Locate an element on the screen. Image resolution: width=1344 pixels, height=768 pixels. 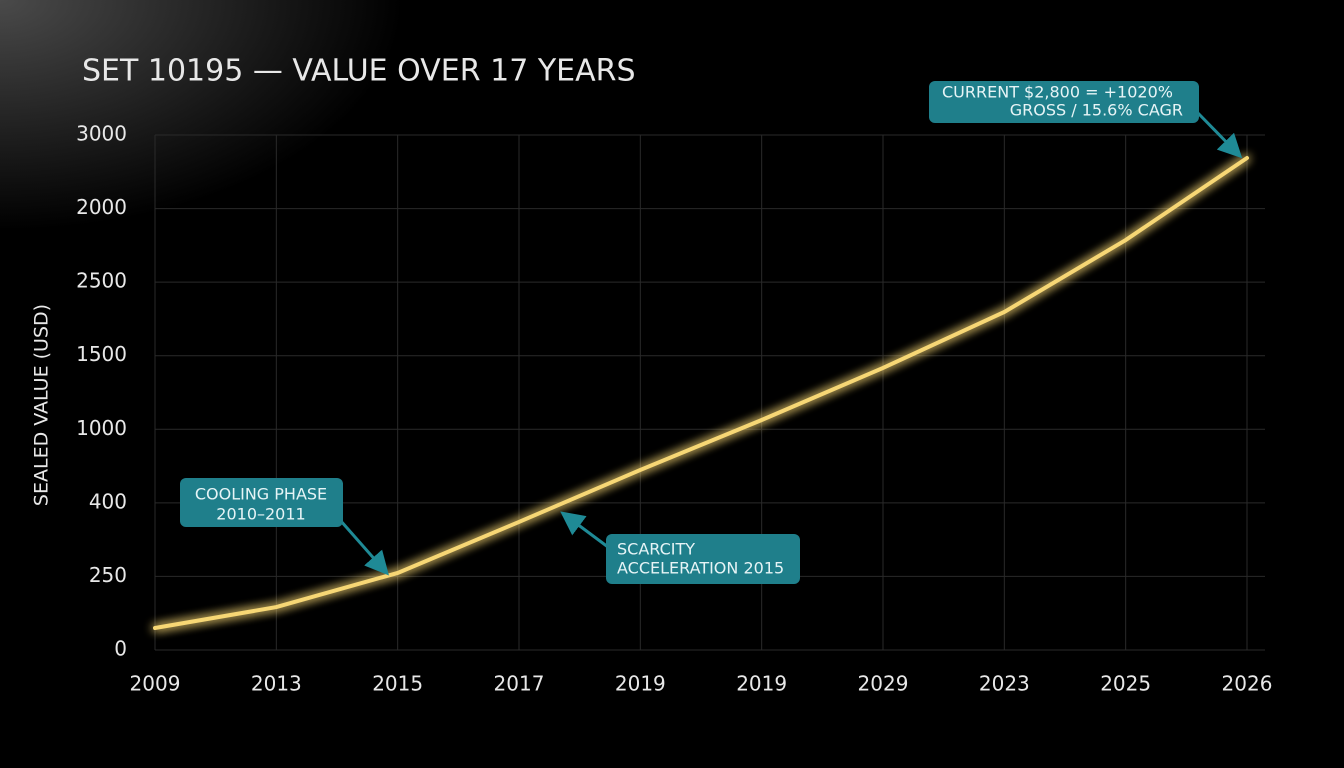
x-tick-label: 2026 is located at coordinates (1247, 684).